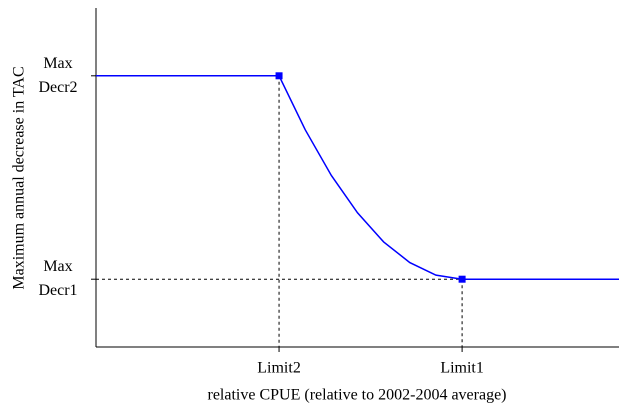 The image size is (619, 408). I want to click on x-tick-label: Limit1, so click(462, 368).